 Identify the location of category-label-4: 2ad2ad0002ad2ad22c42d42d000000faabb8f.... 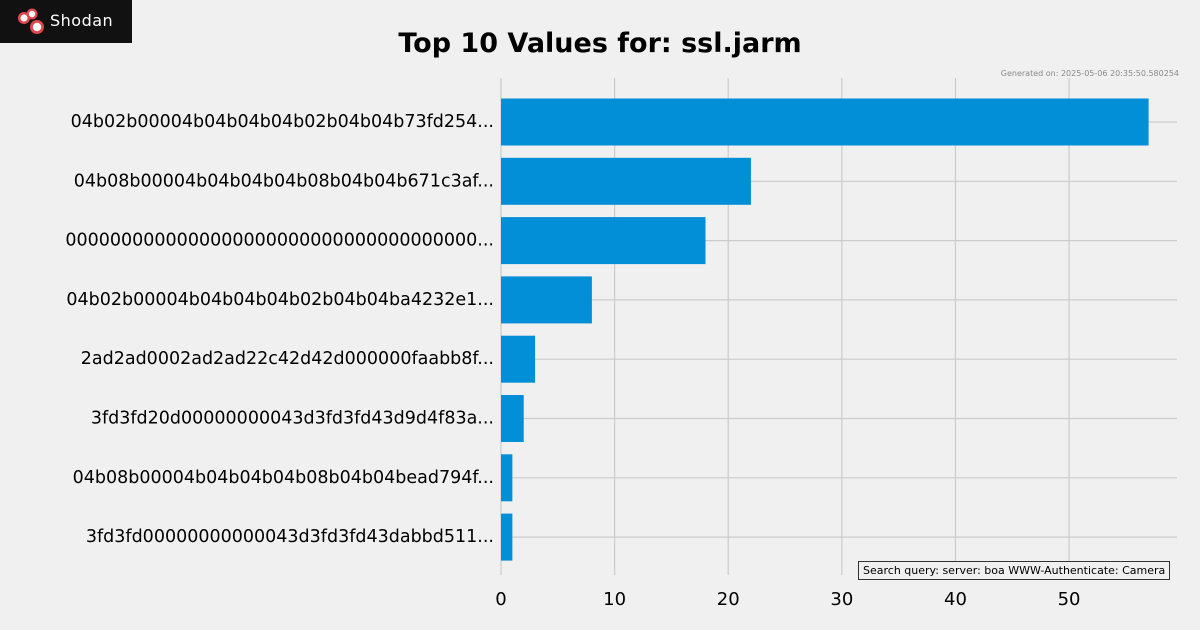
(287, 359).